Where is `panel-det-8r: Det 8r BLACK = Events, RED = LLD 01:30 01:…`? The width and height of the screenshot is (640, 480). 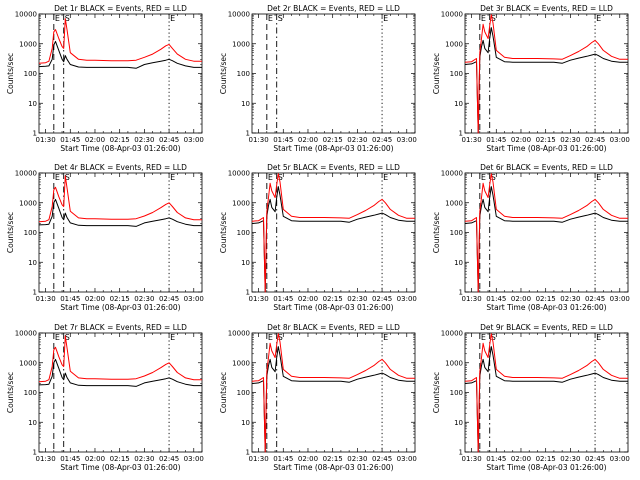 panel-det-8r: Det 8r BLACK = Events, RED = LLD 01:30 01:… is located at coordinates (318, 397).